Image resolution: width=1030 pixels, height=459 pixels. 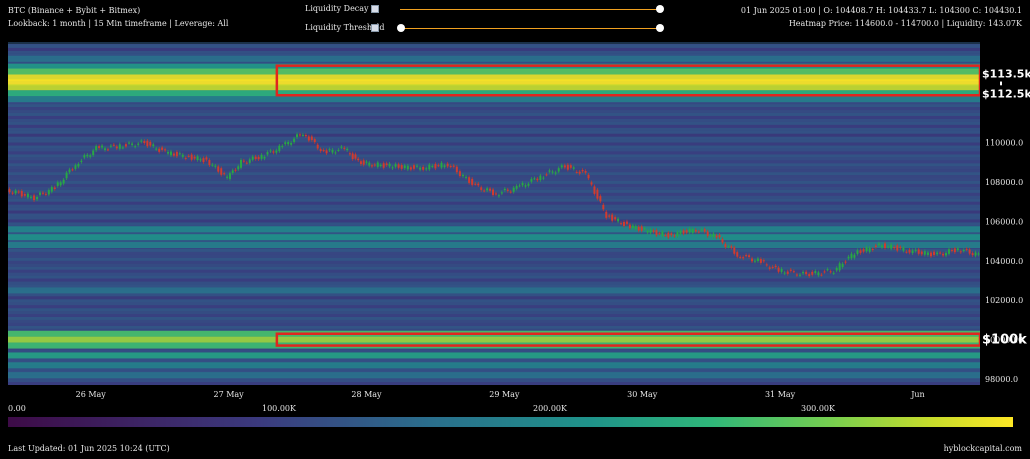 What do you see at coordinates (660, 9) in the screenshot?
I see `liquidity-decay-slider-handle` at bounding box center [660, 9].